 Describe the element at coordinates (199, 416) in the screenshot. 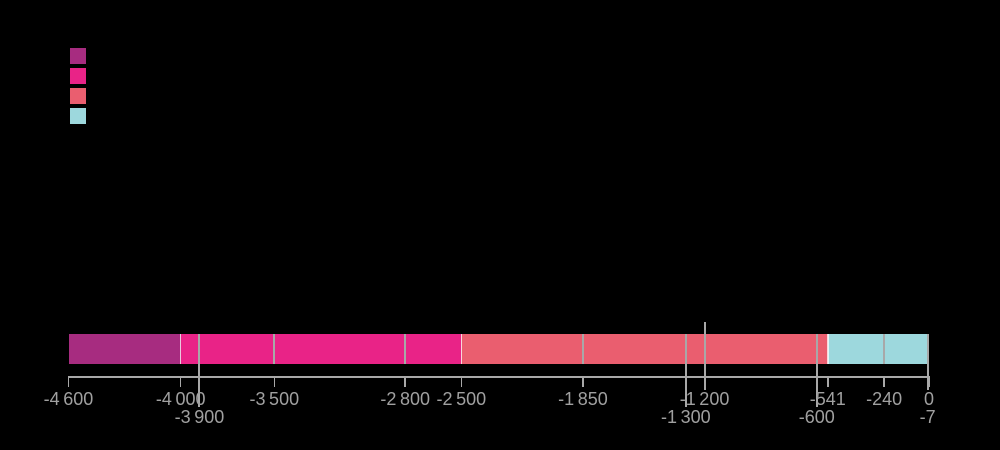

I see `tick-label: -3 900` at that location.